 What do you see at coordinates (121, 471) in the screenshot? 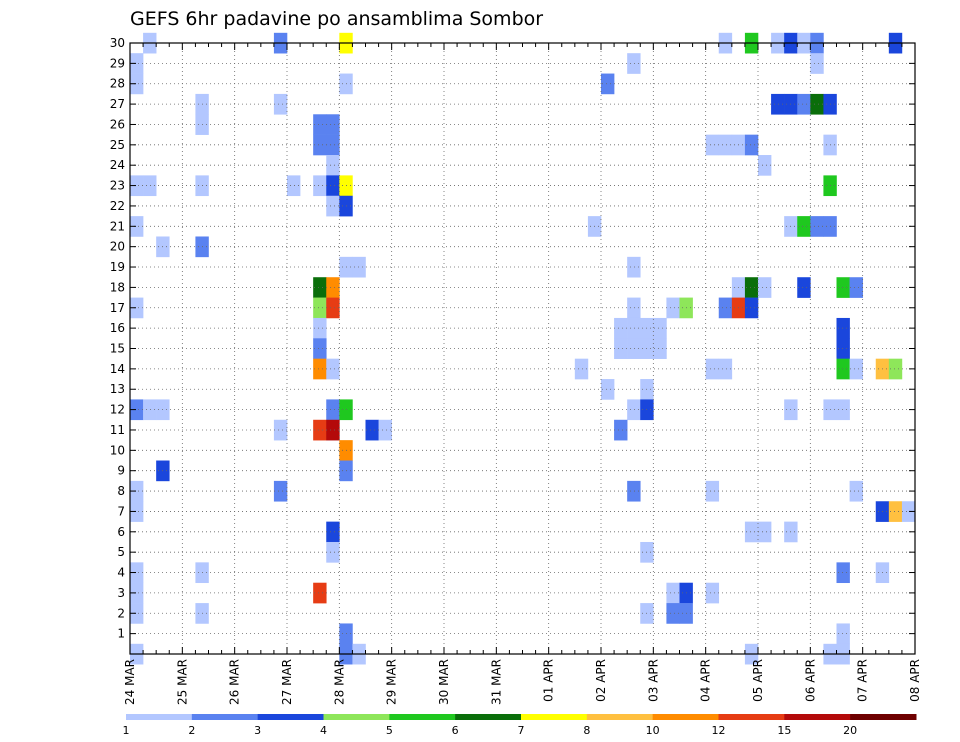
I see `y-tick-label: 9` at bounding box center [121, 471].